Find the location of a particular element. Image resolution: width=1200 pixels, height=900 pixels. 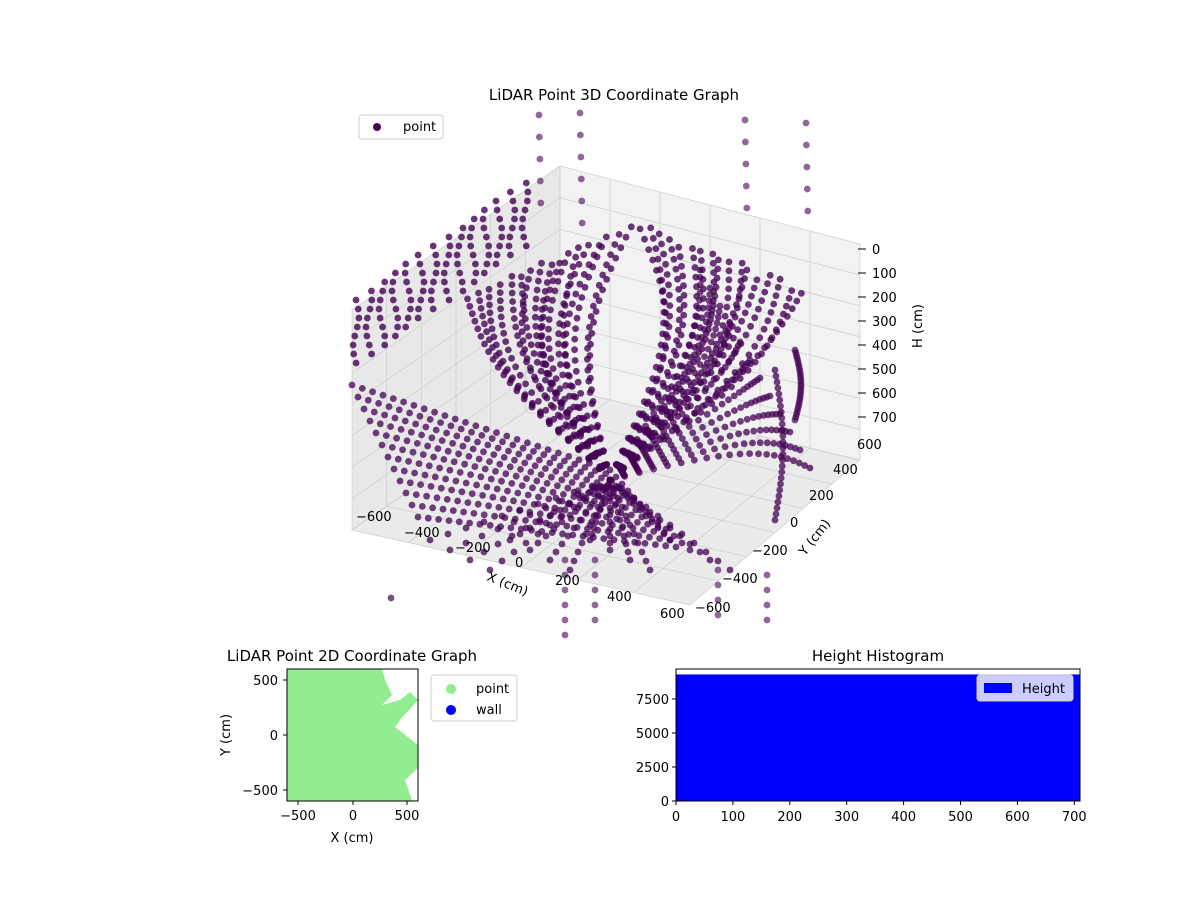

grid-line-floor is located at coordinates (775, 532).